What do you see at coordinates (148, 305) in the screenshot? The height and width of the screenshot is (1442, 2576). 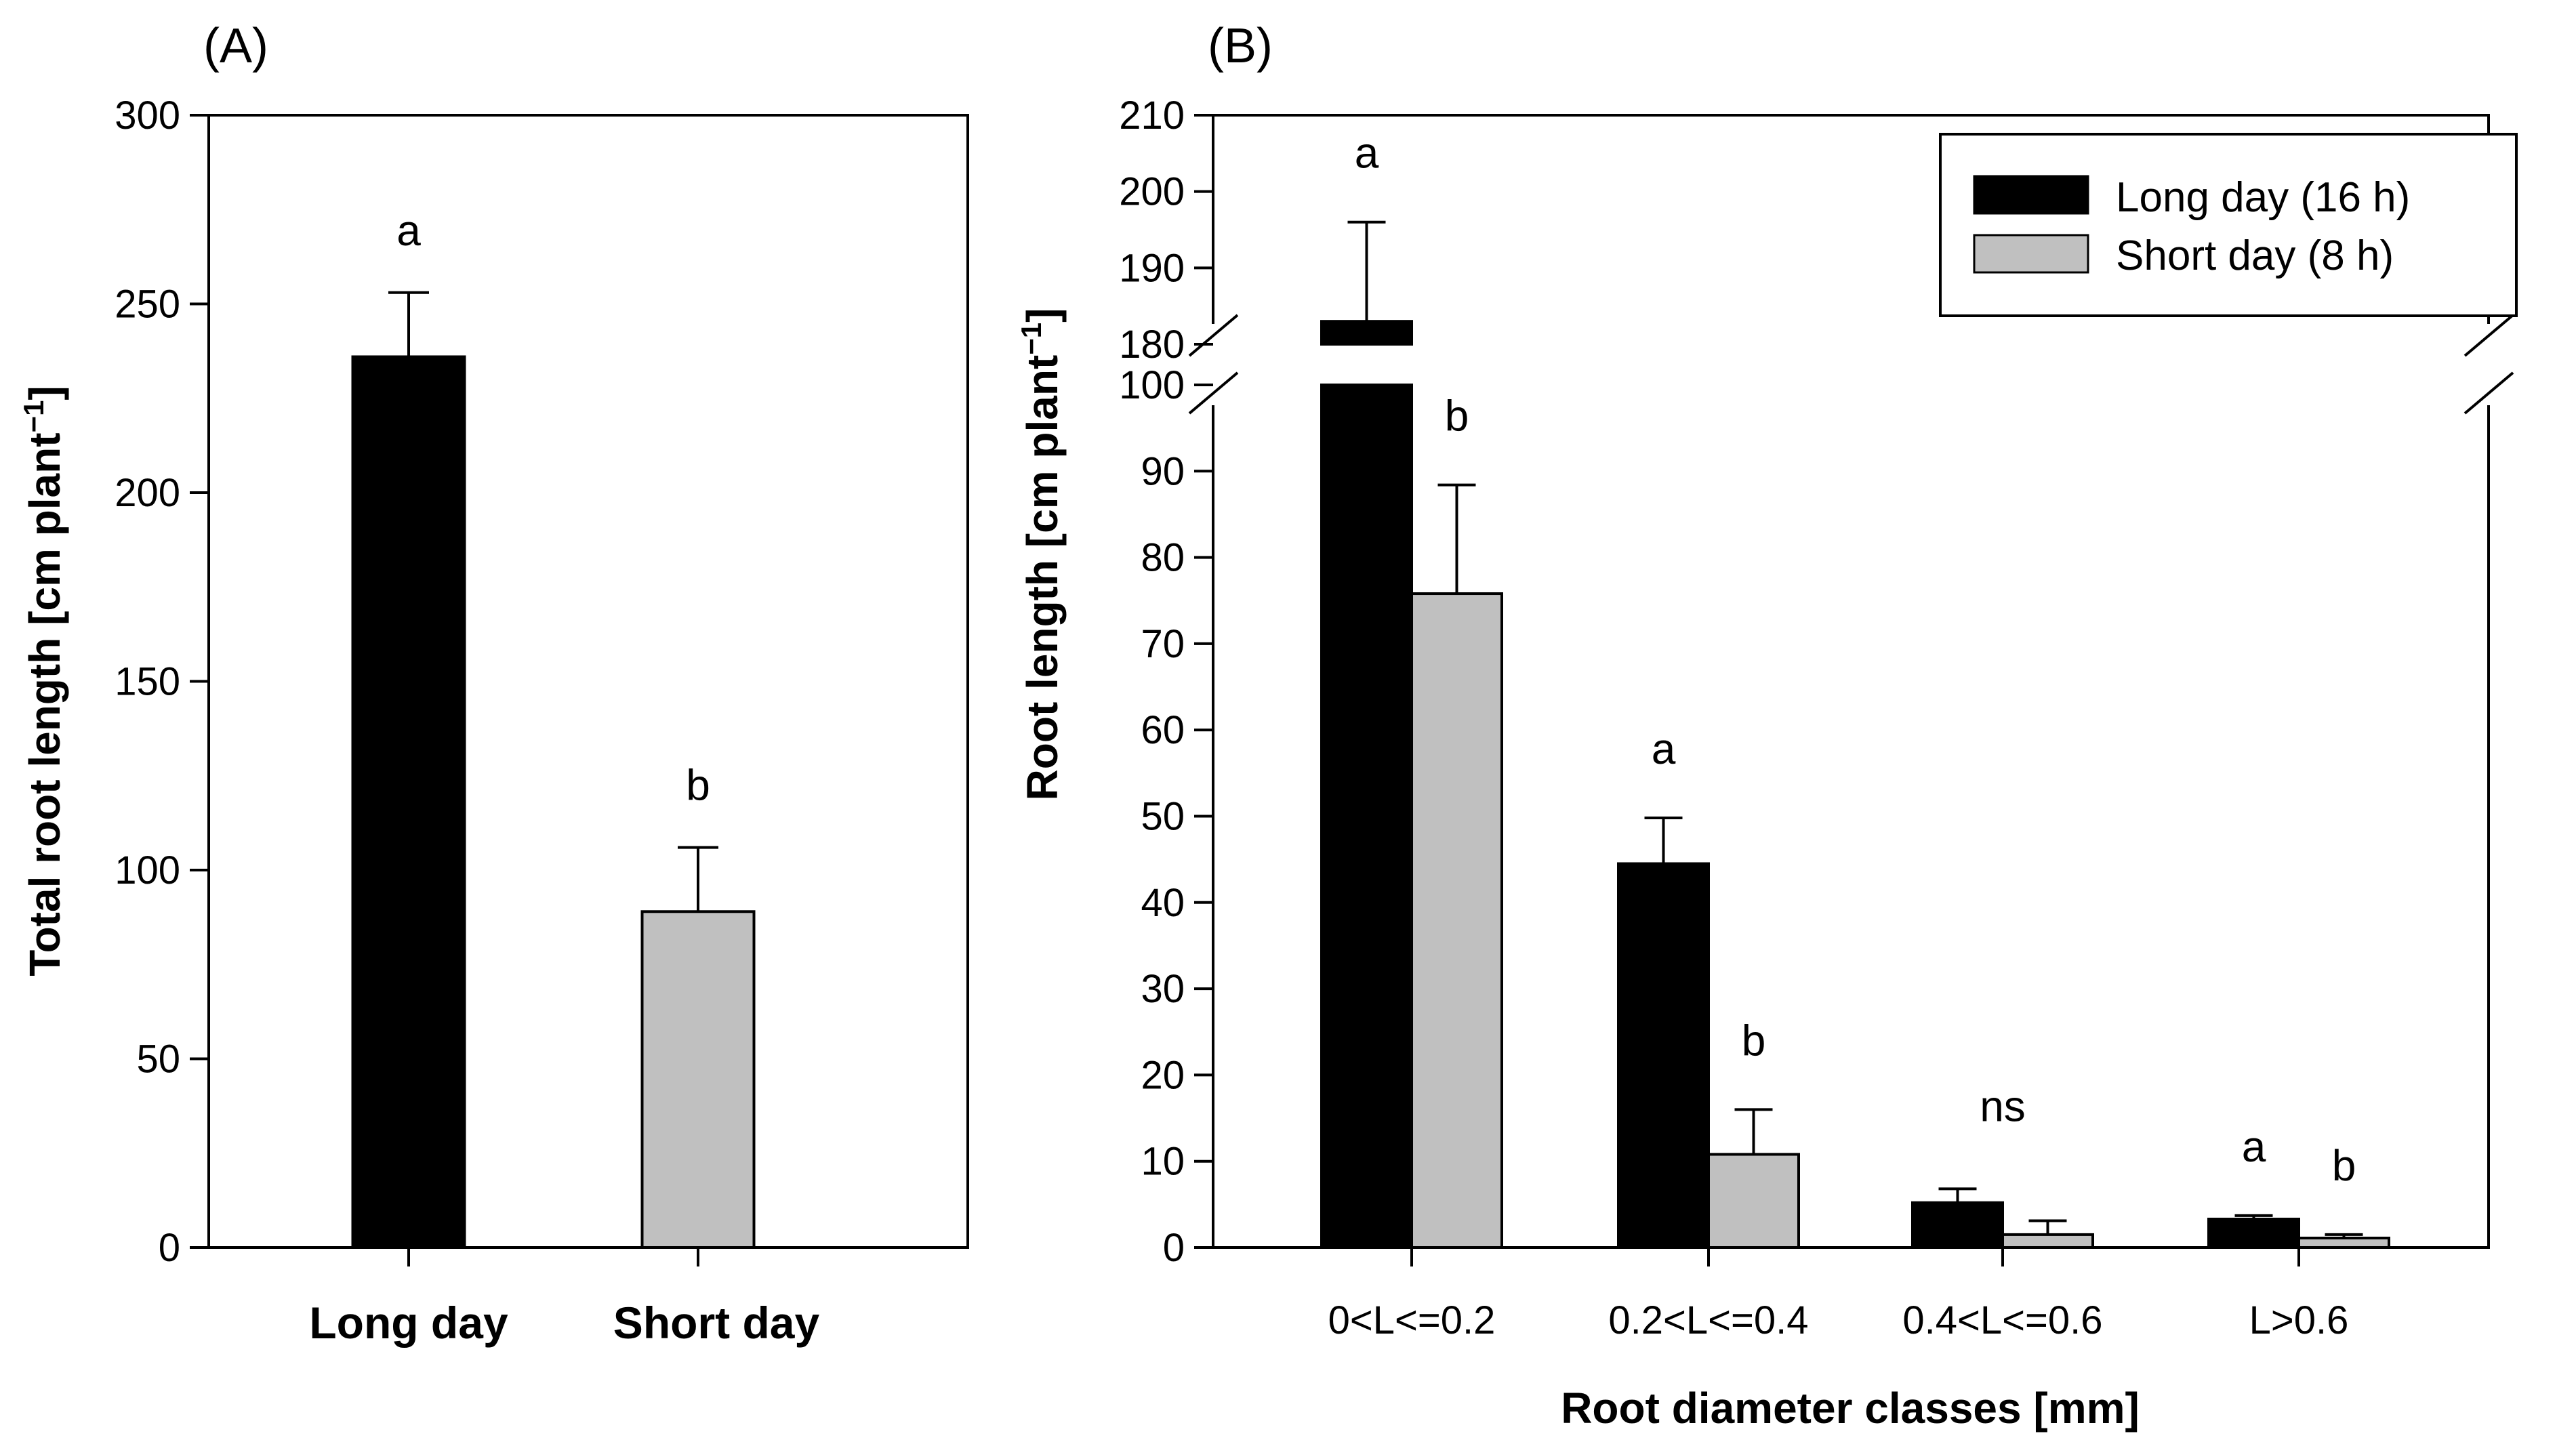 I see `y-tick-label: 250` at bounding box center [148, 305].